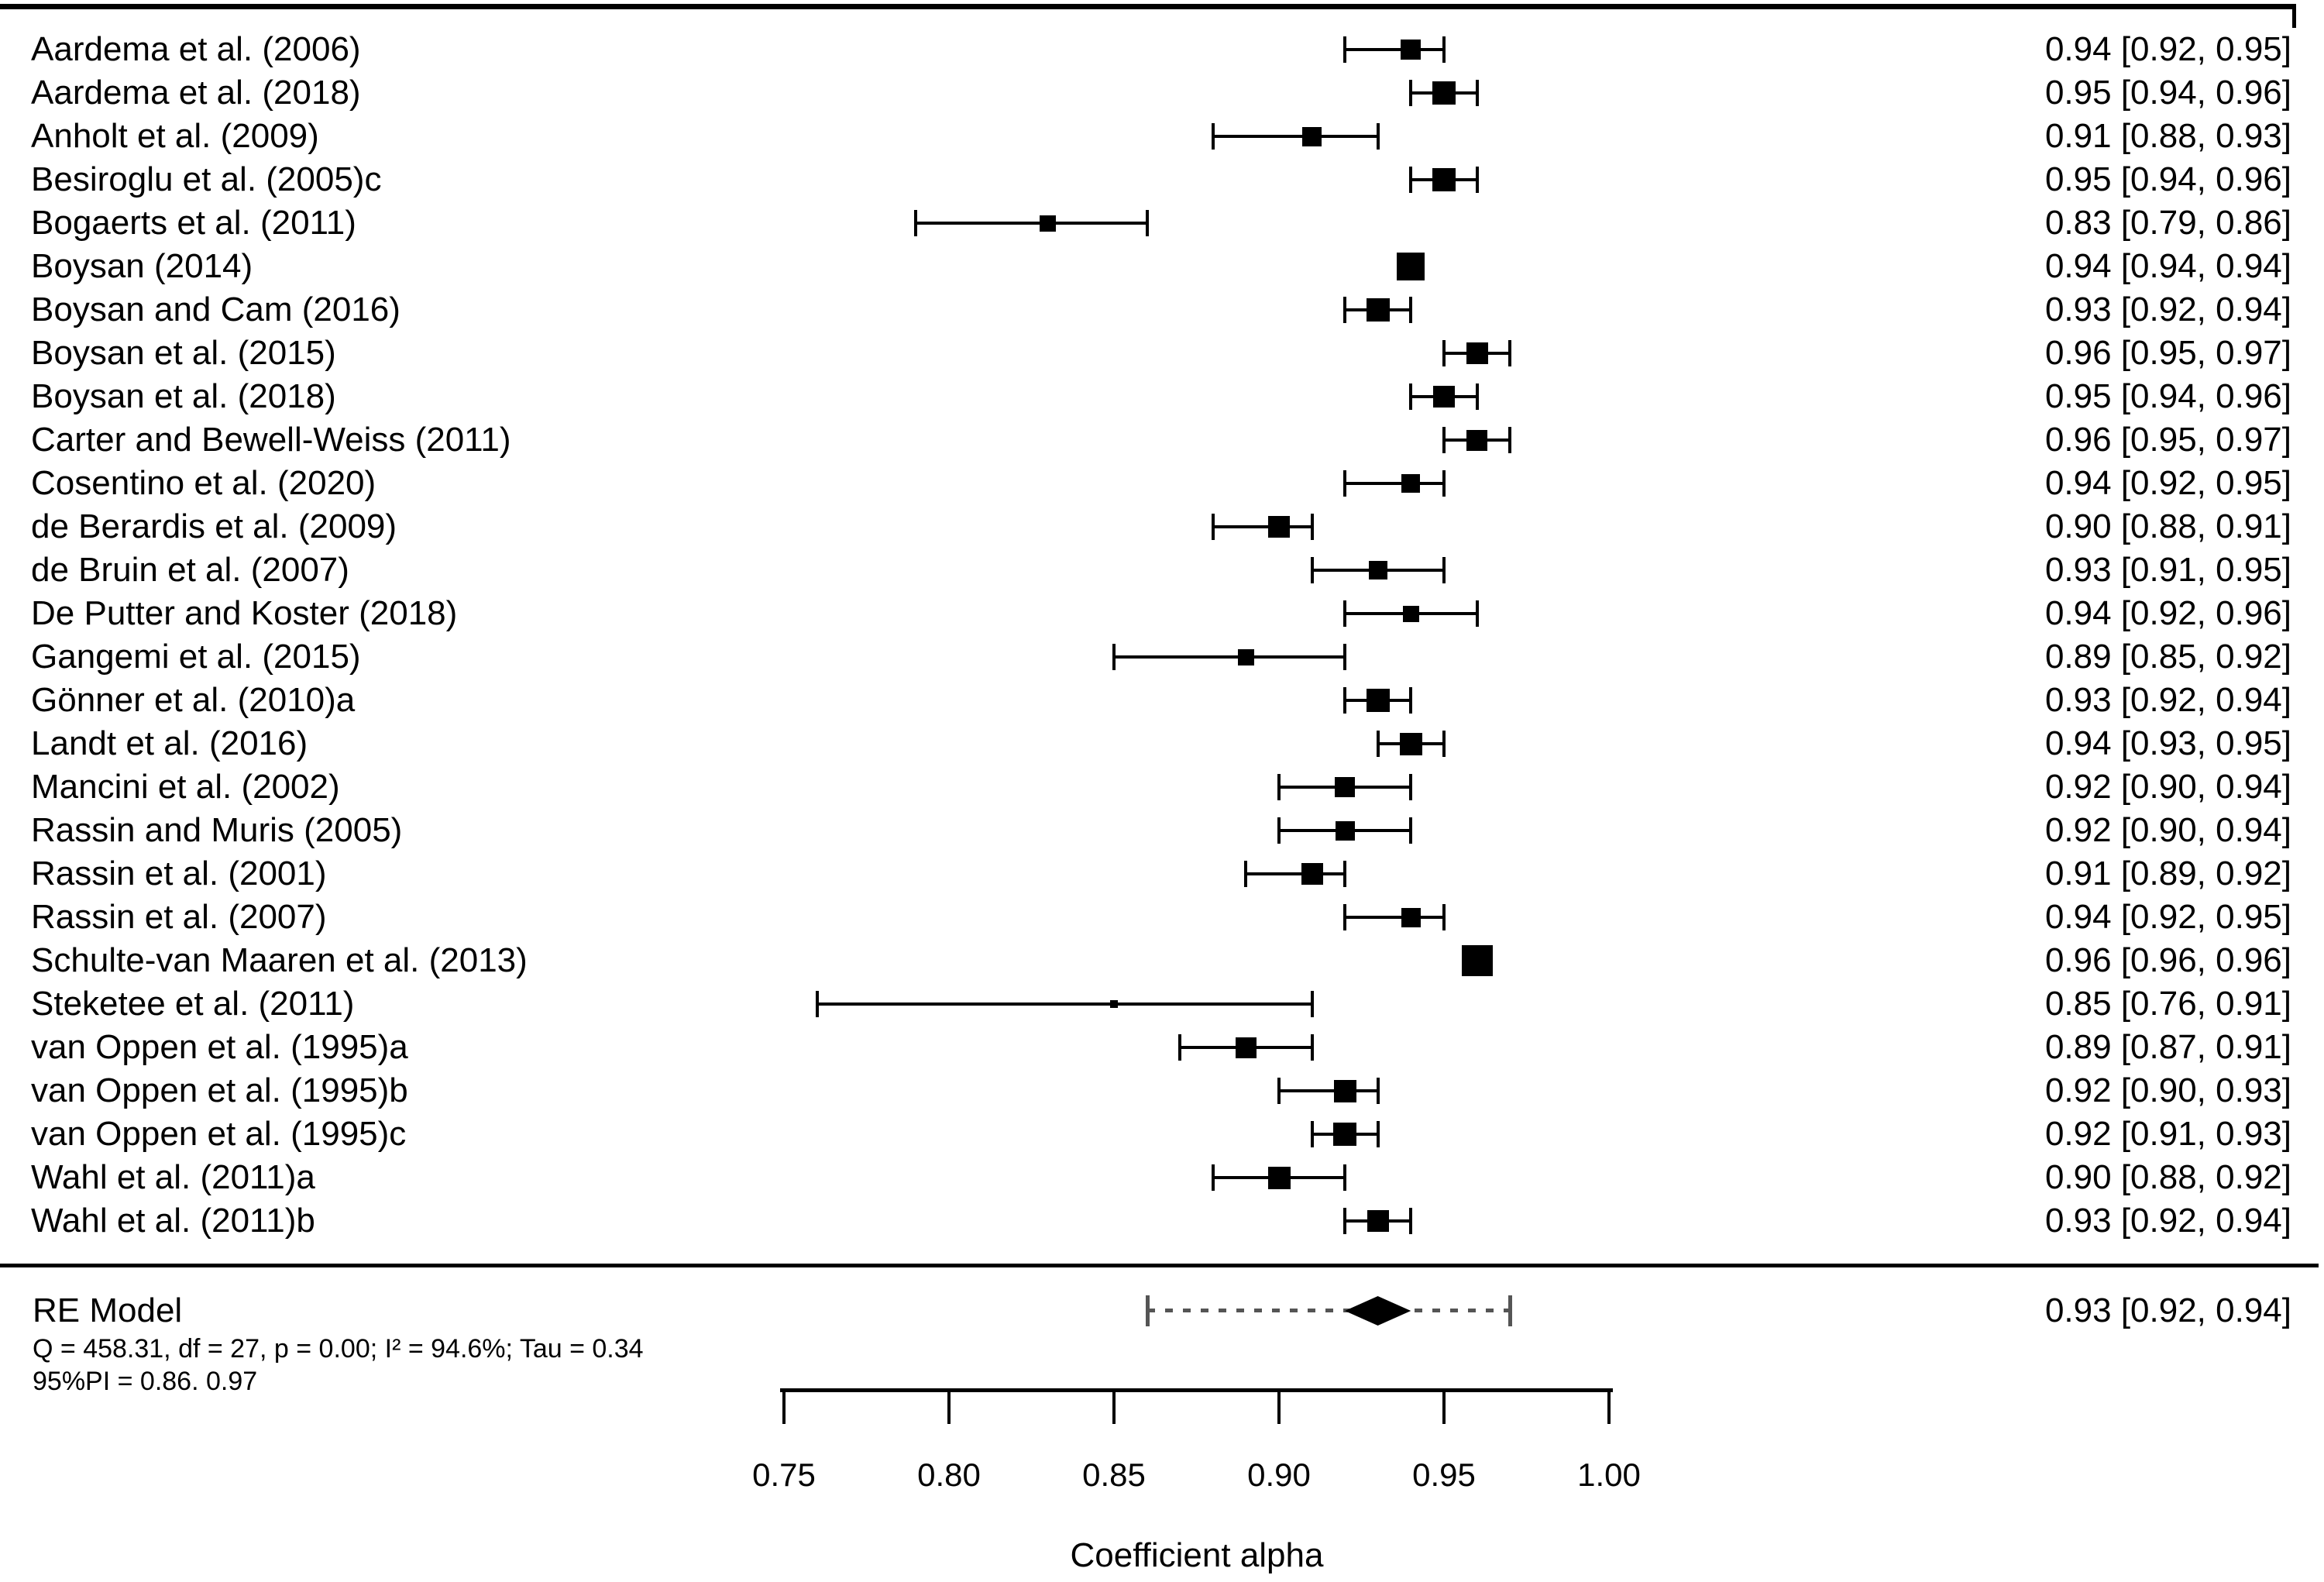 Image resolution: width=2324 pixels, height=1582 pixels. Describe the element at coordinates (216, 309) in the screenshot. I see `study-label: Boysan and Cam (2016)` at that location.